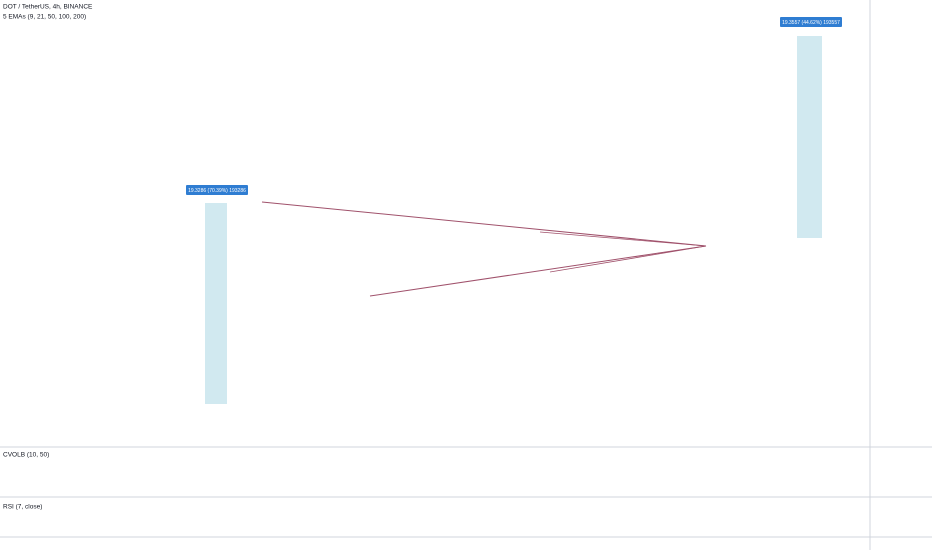 The image size is (932, 550). I want to click on symbol-title: DOT / TetherUS, 4h, BINANCE, so click(48, 7).